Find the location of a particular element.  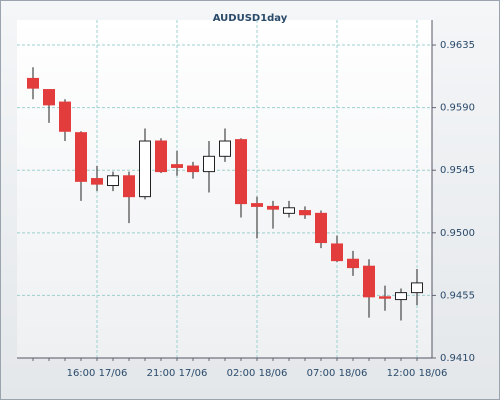

y-tick-label: 0.9590 is located at coordinates (457, 108).